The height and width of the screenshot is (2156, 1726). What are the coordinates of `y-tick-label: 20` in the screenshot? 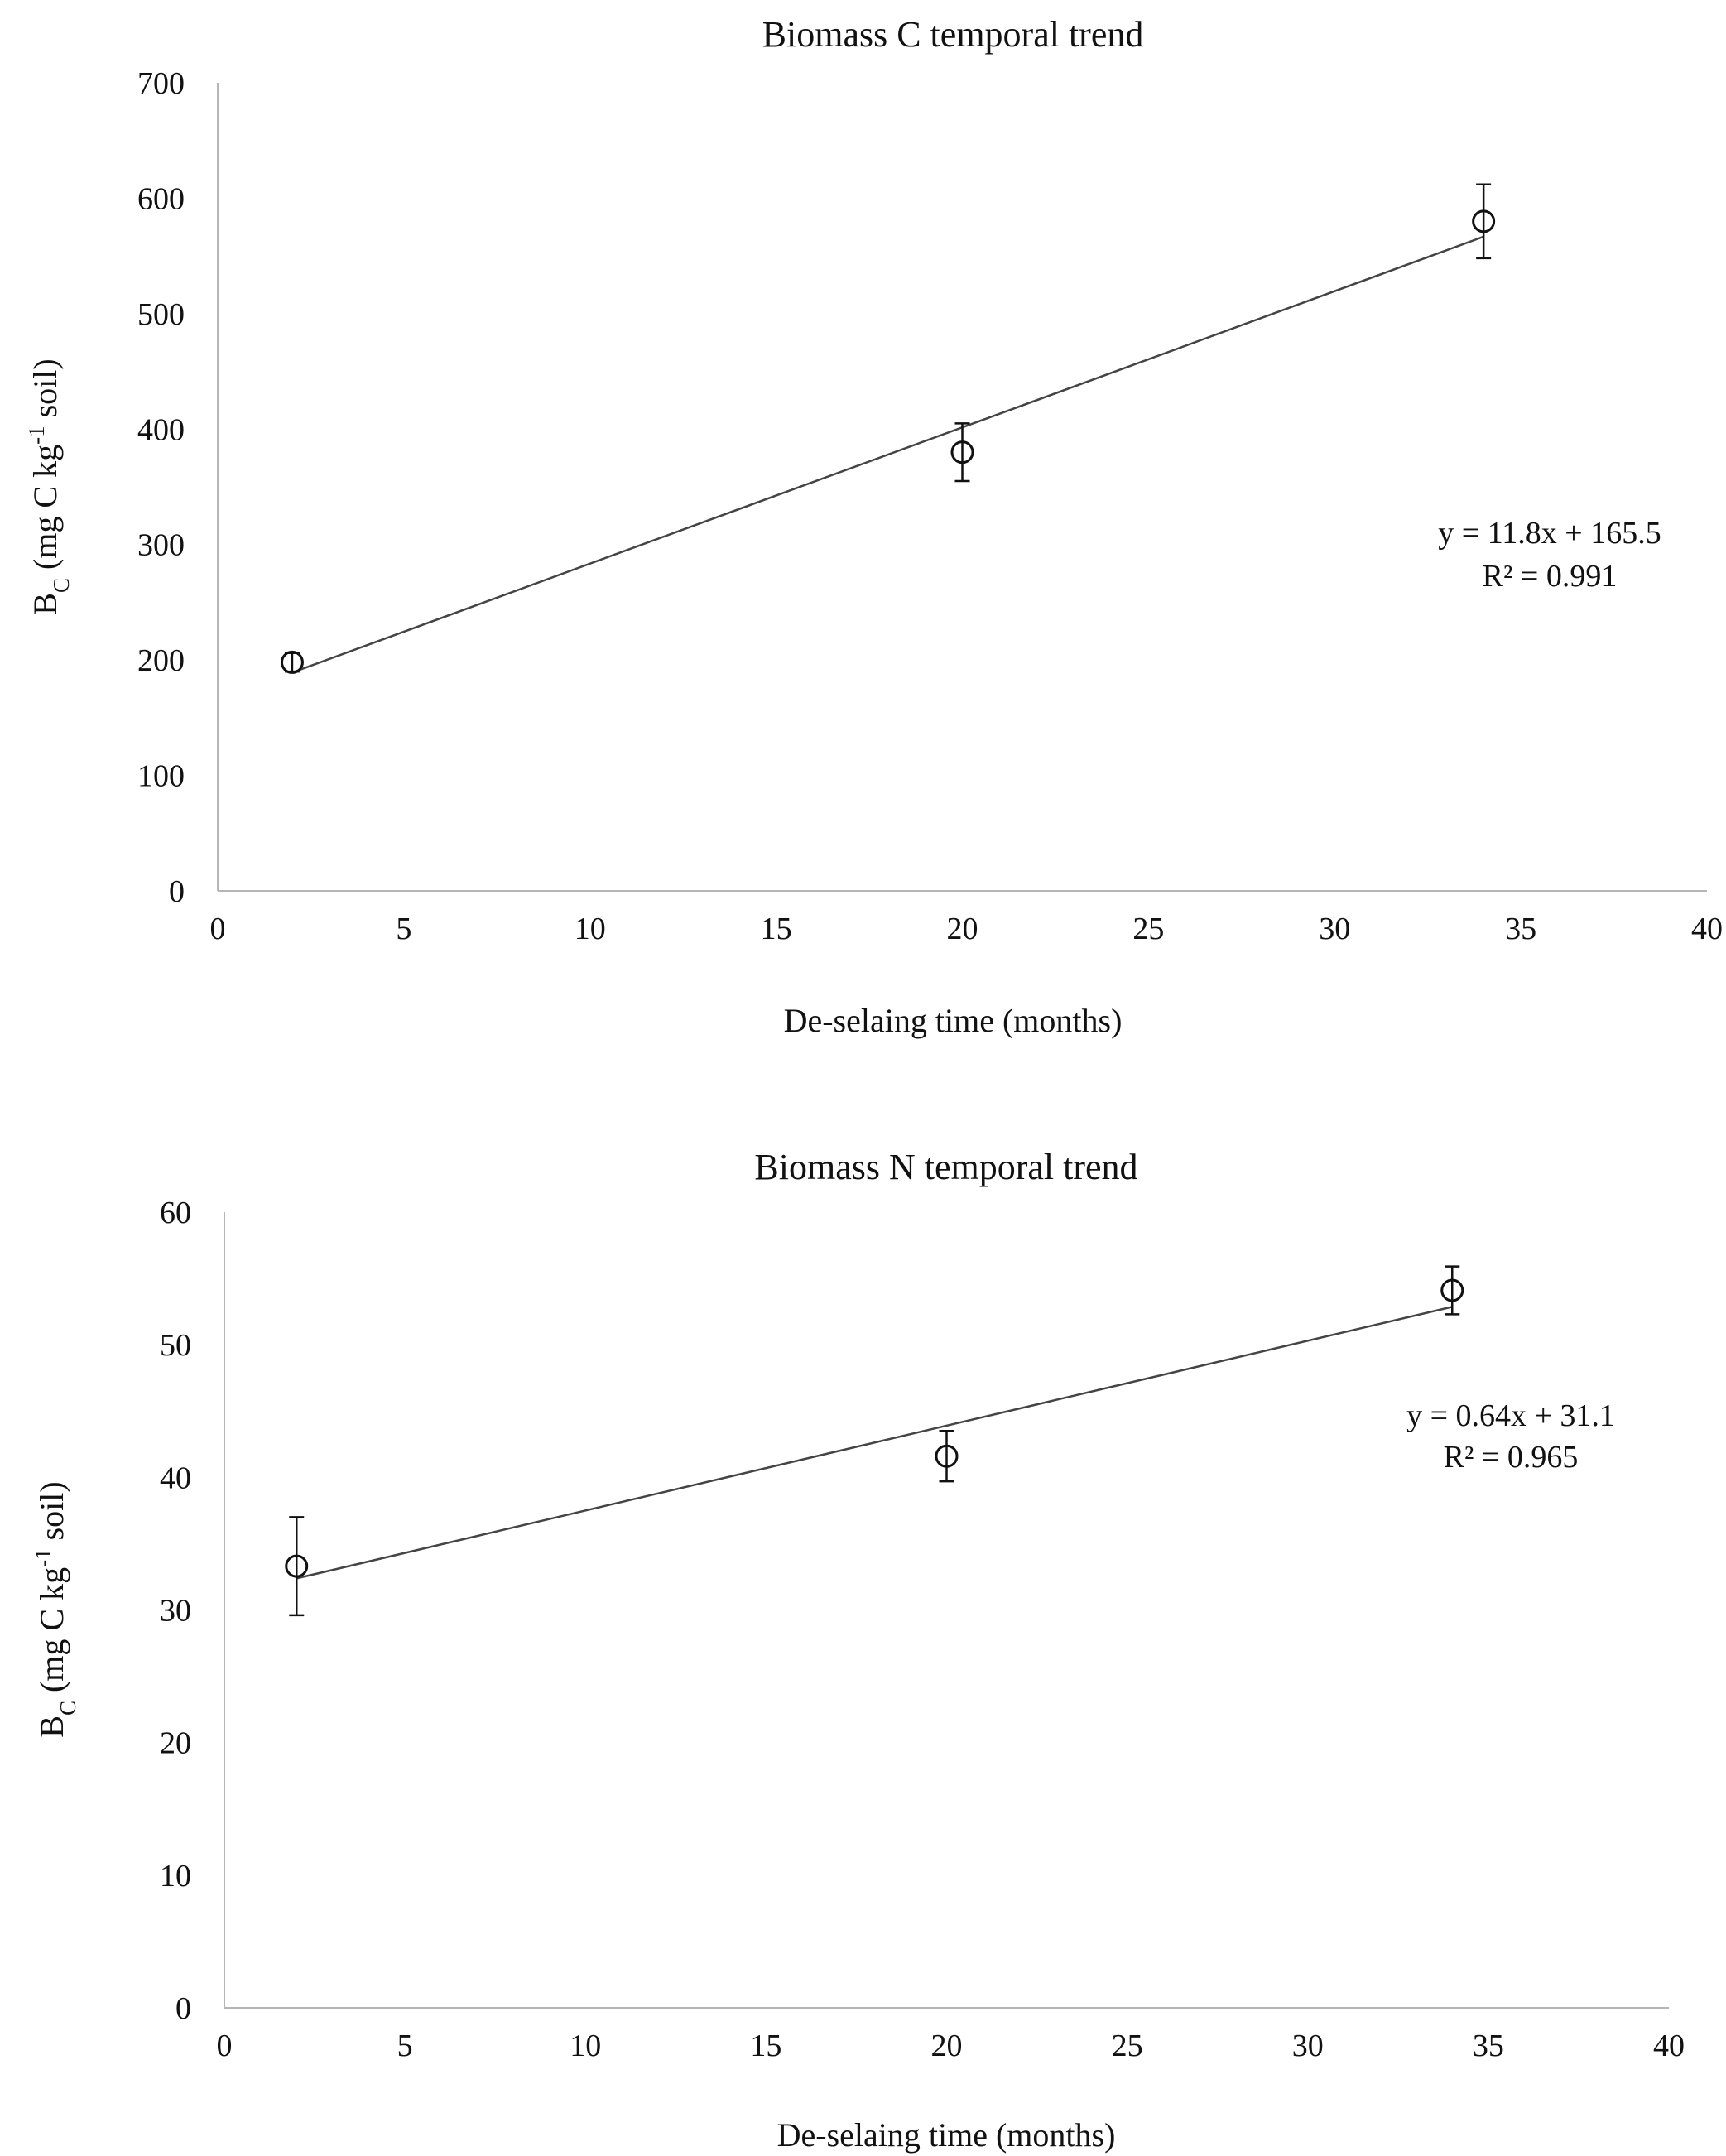 It's located at (175, 1743).